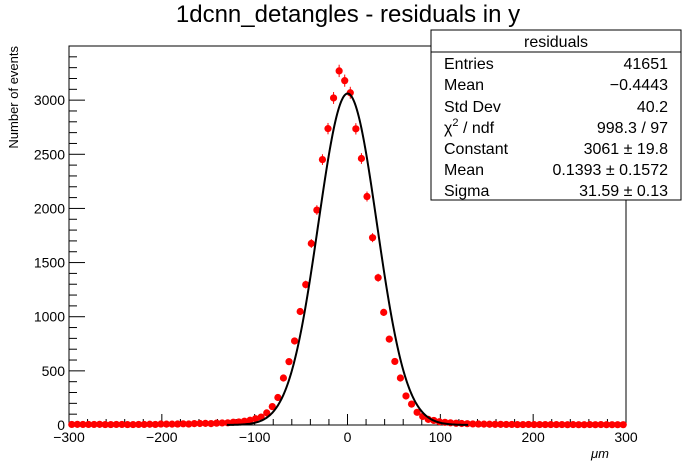  I want to click on stats-value-chi2: 998.3 / 97, so click(632, 128).